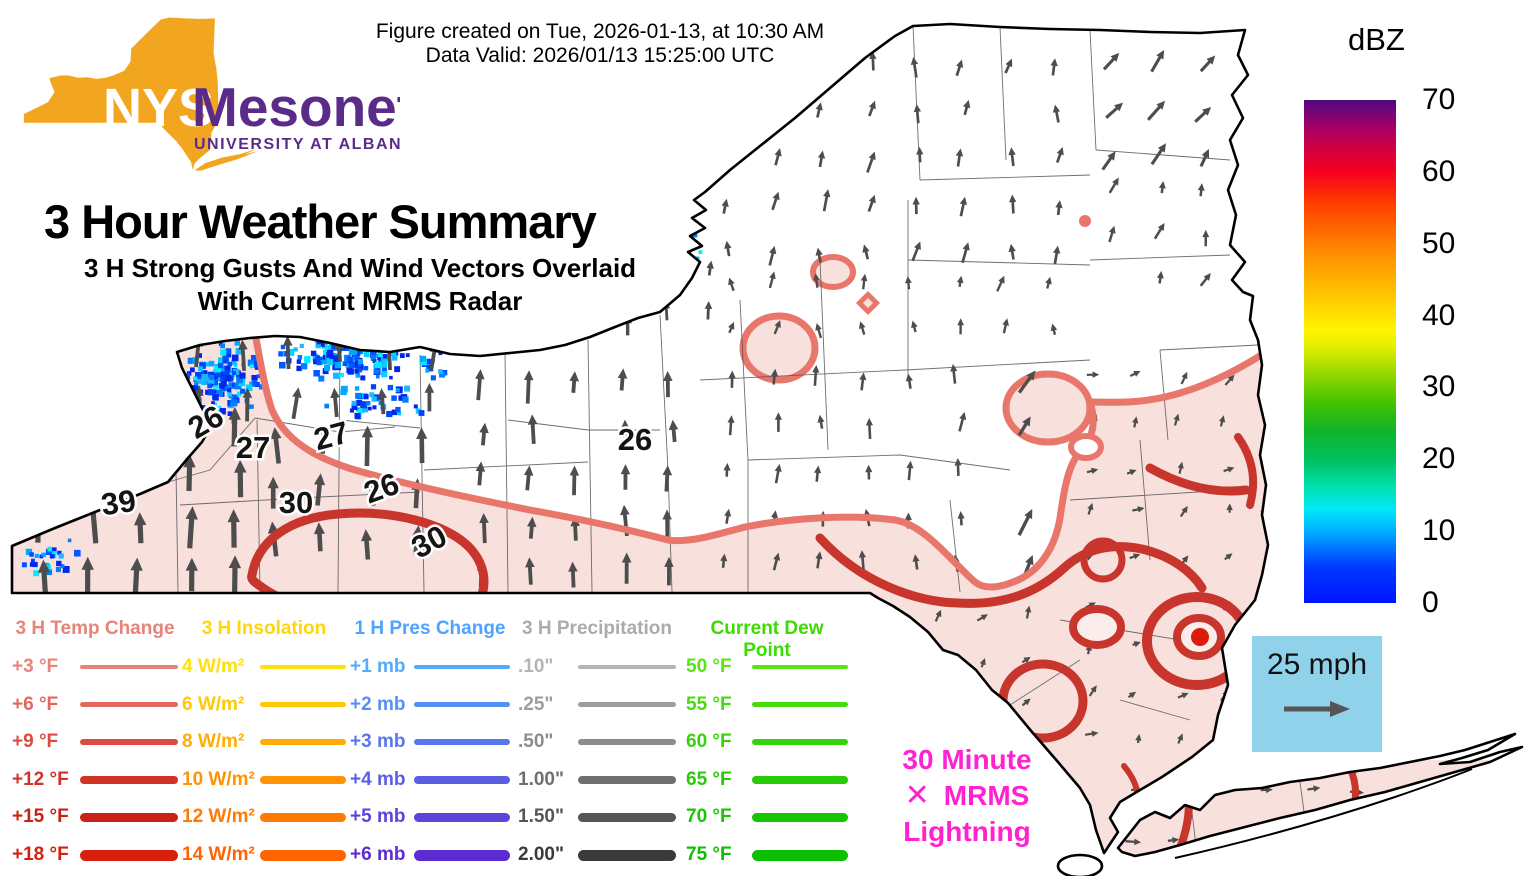 The width and height of the screenshot is (1536, 876). Describe the element at coordinates (158, 108) in the screenshot. I see `logo-acronym: NYS` at that location.